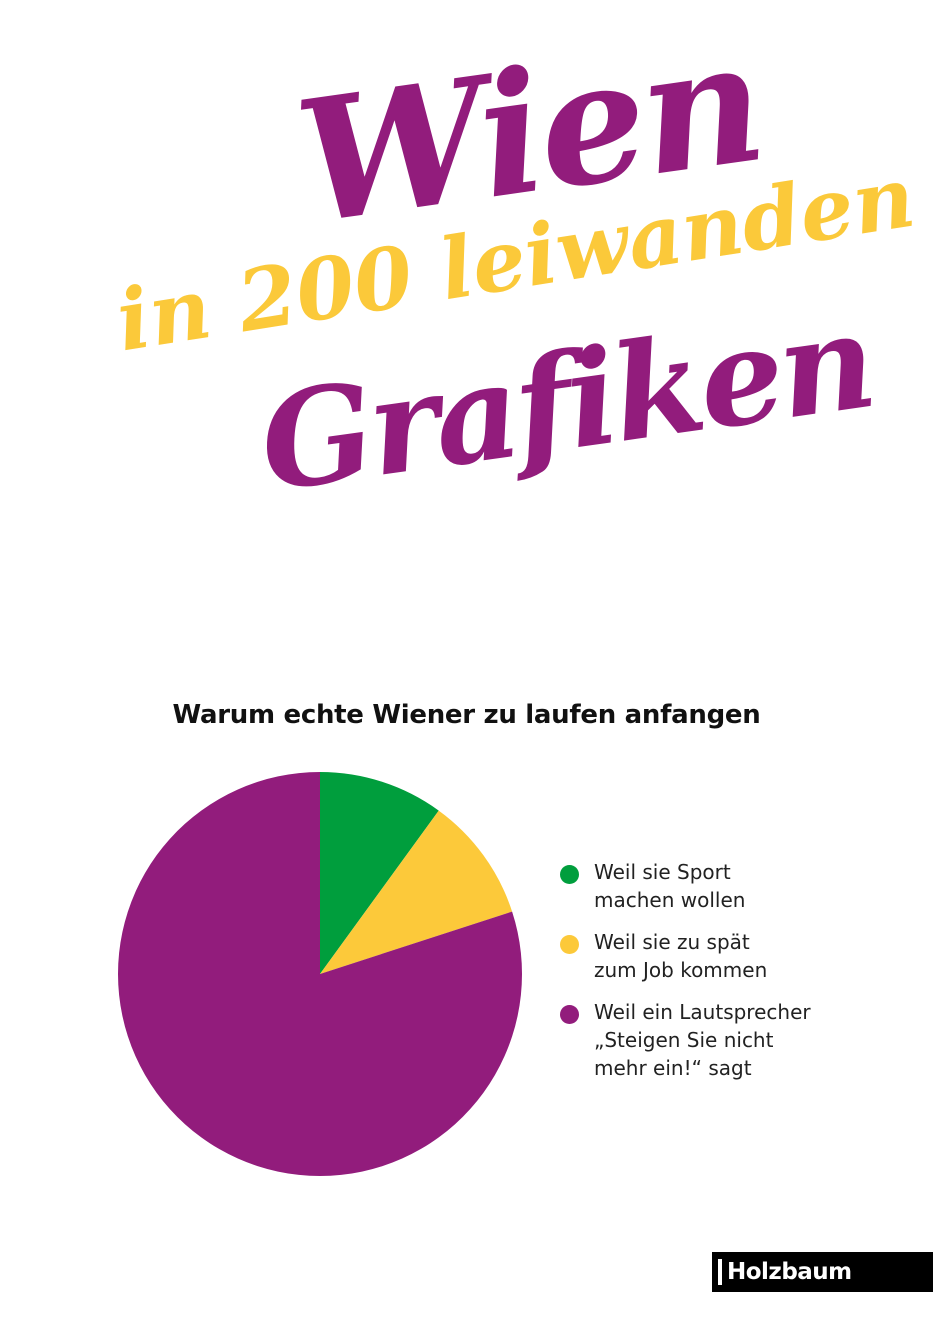 The height and width of the screenshot is (1329, 933). I want to click on chart-title: Warum echte Wiener zu laufen anfangen, so click(466, 715).